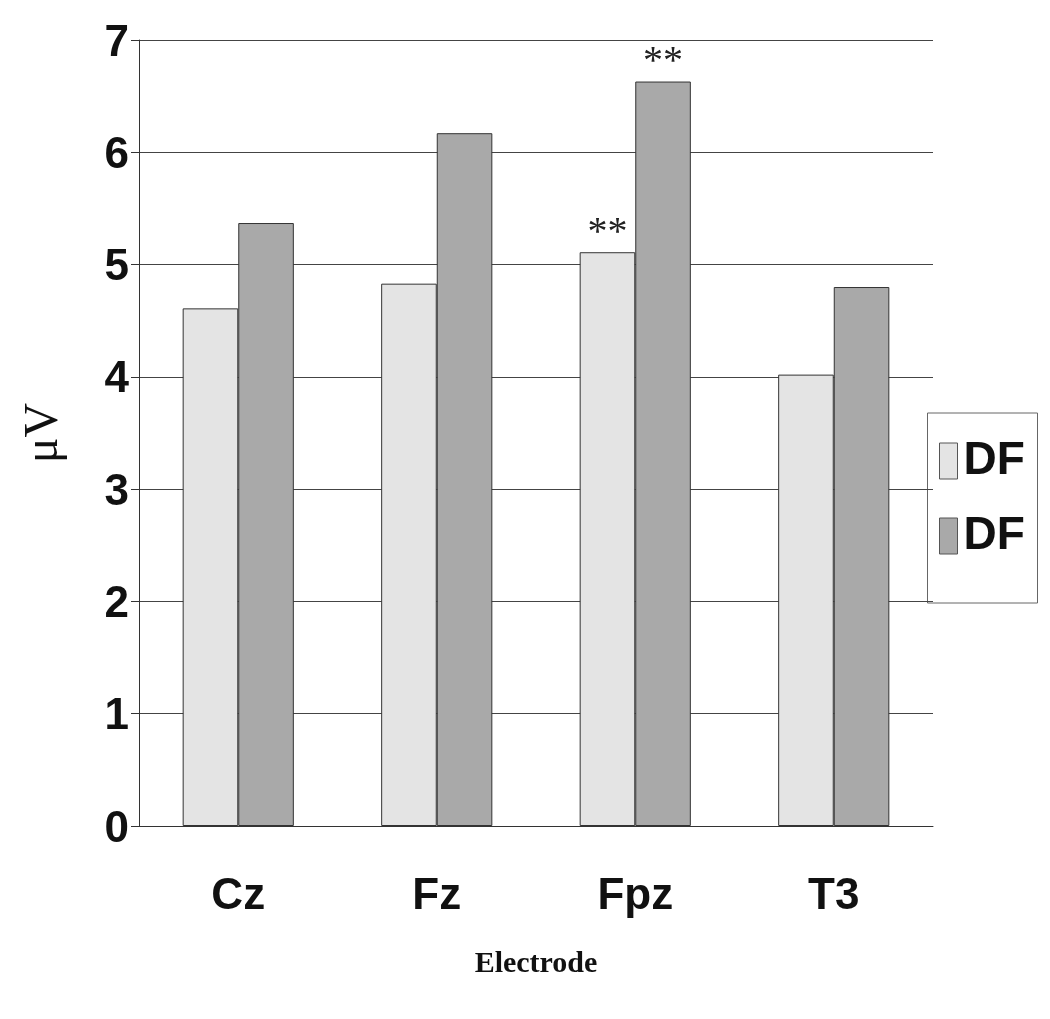  Describe the element at coordinates (437, 893) in the screenshot. I see `x-tick-label: Fz` at that location.